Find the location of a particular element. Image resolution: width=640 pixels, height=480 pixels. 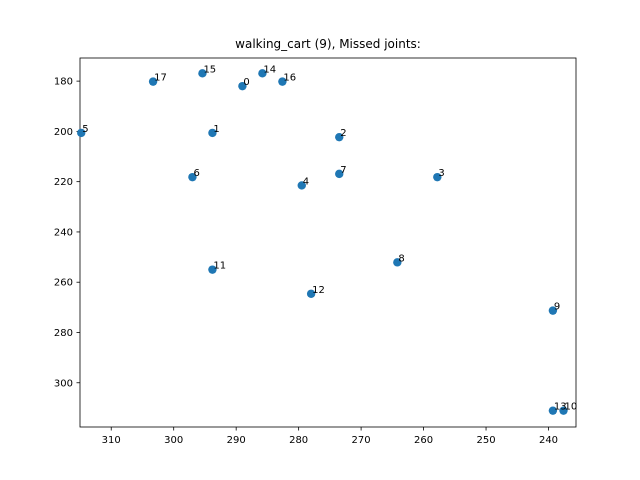

point-label: 16 is located at coordinates (289, 78).